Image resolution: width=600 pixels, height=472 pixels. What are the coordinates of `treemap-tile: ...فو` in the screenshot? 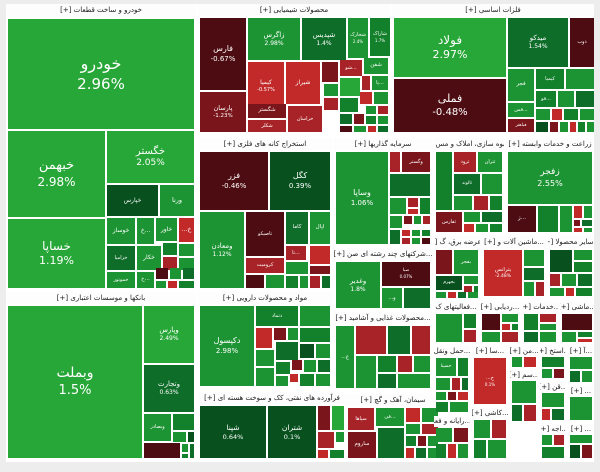 It's located at (546, 99).